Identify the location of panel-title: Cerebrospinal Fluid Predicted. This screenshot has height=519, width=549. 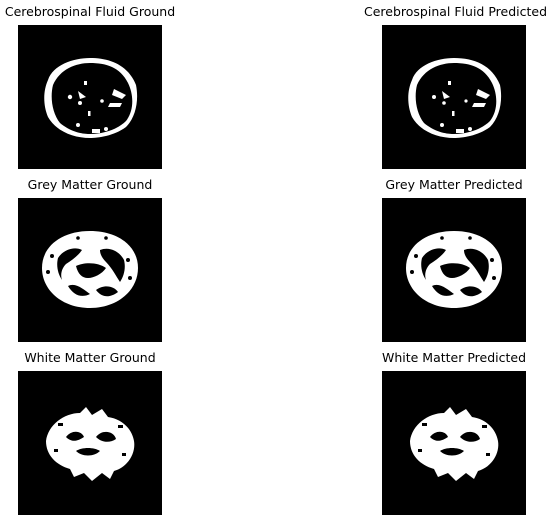
(456, 11).